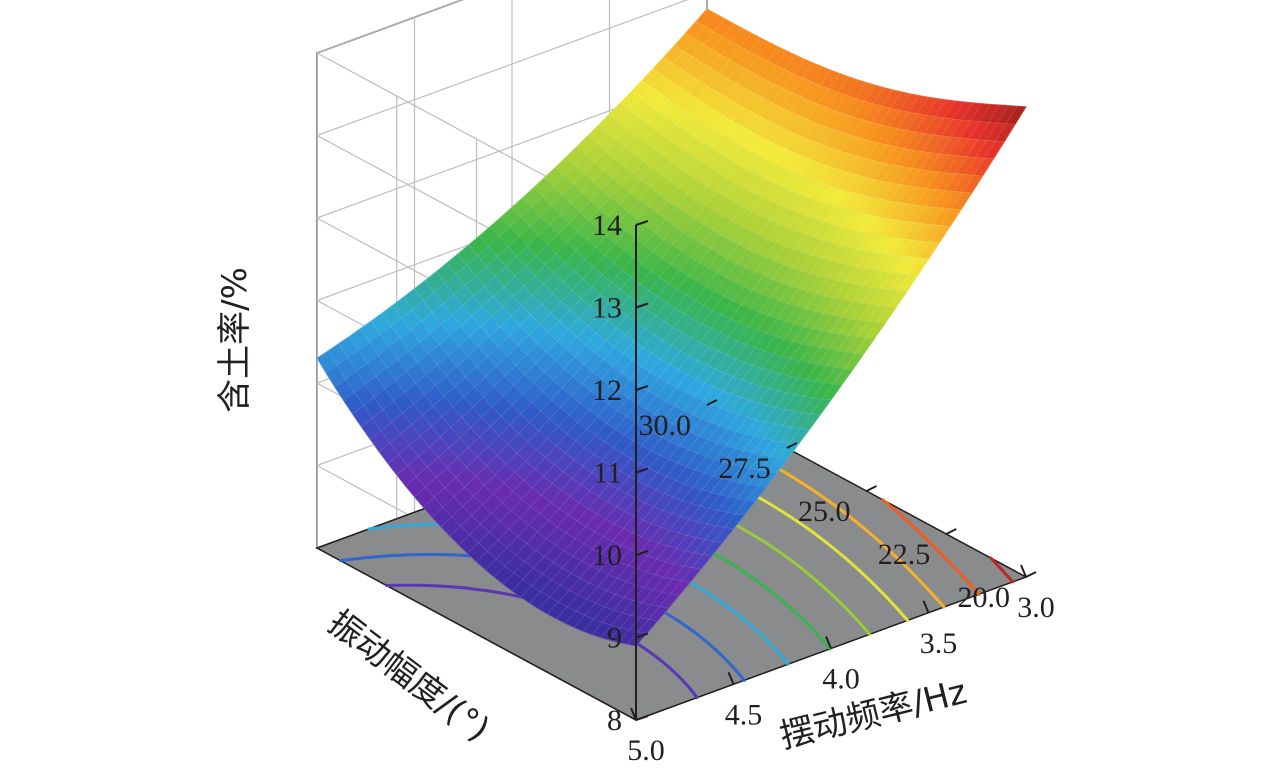 The width and height of the screenshot is (1276, 772). What do you see at coordinates (841, 679) in the screenshot?
I see `x-tick-label: 4.0` at bounding box center [841, 679].